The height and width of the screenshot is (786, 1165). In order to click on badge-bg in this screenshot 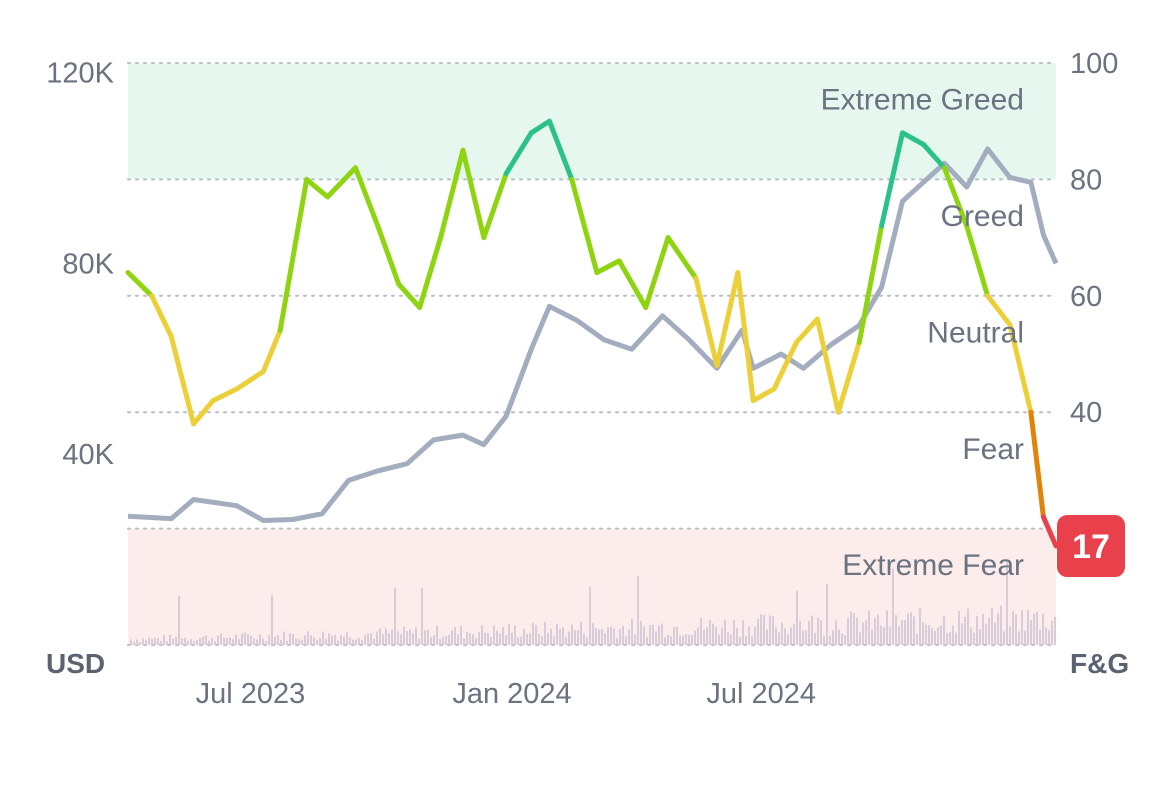, I will do `click(1091, 546)`.